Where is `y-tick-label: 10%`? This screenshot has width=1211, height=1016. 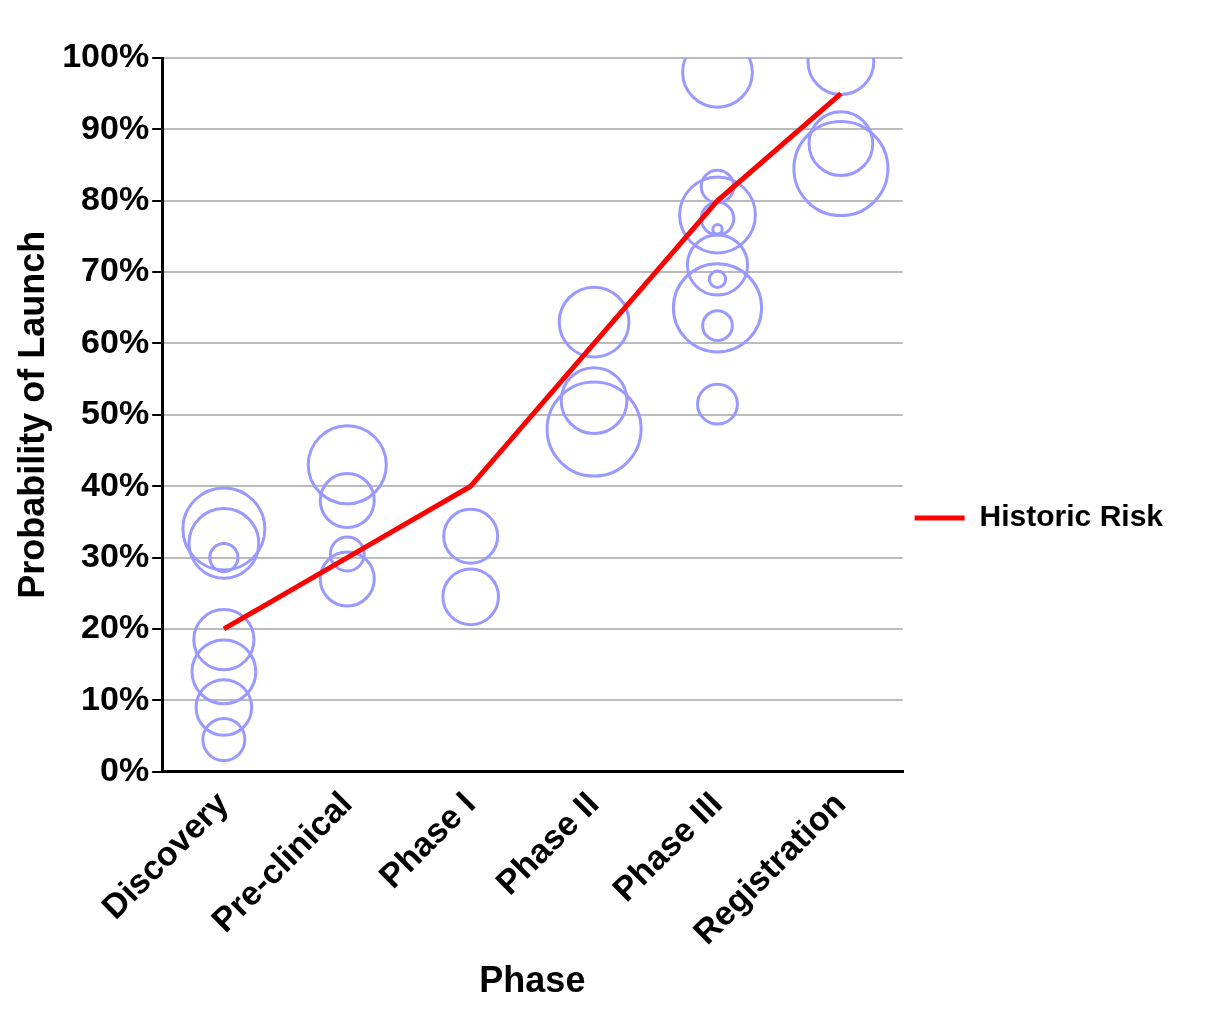 y-tick-label: 10% is located at coordinates (115, 697).